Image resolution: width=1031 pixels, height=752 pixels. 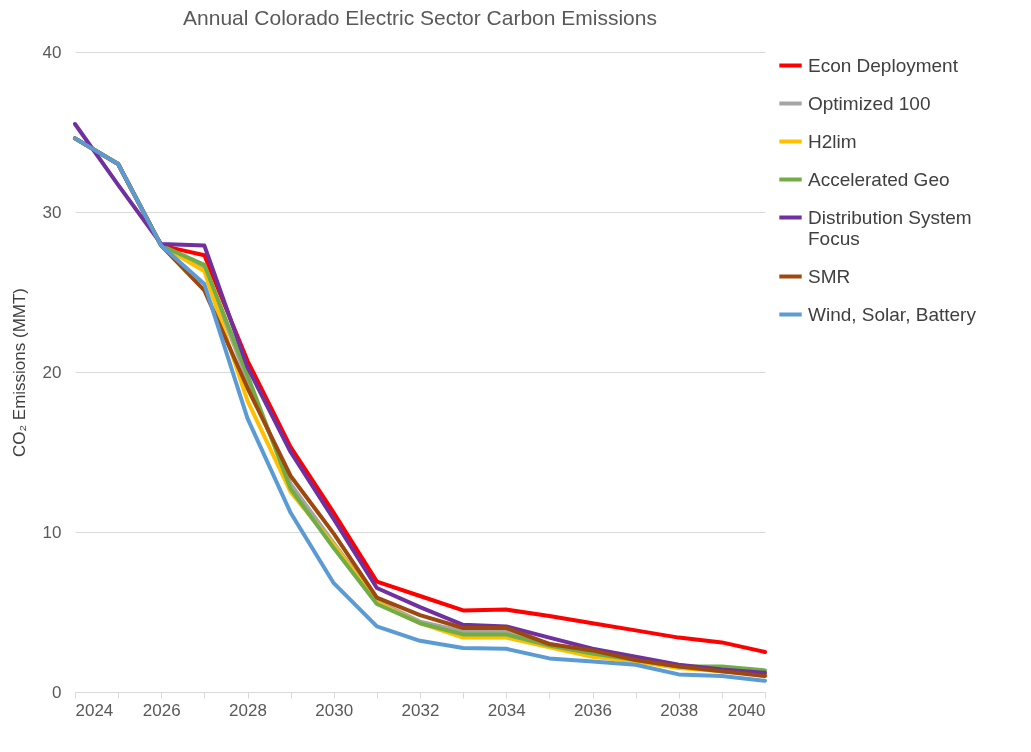 I want to click on x-tick-label: 2030, so click(x=334, y=710).